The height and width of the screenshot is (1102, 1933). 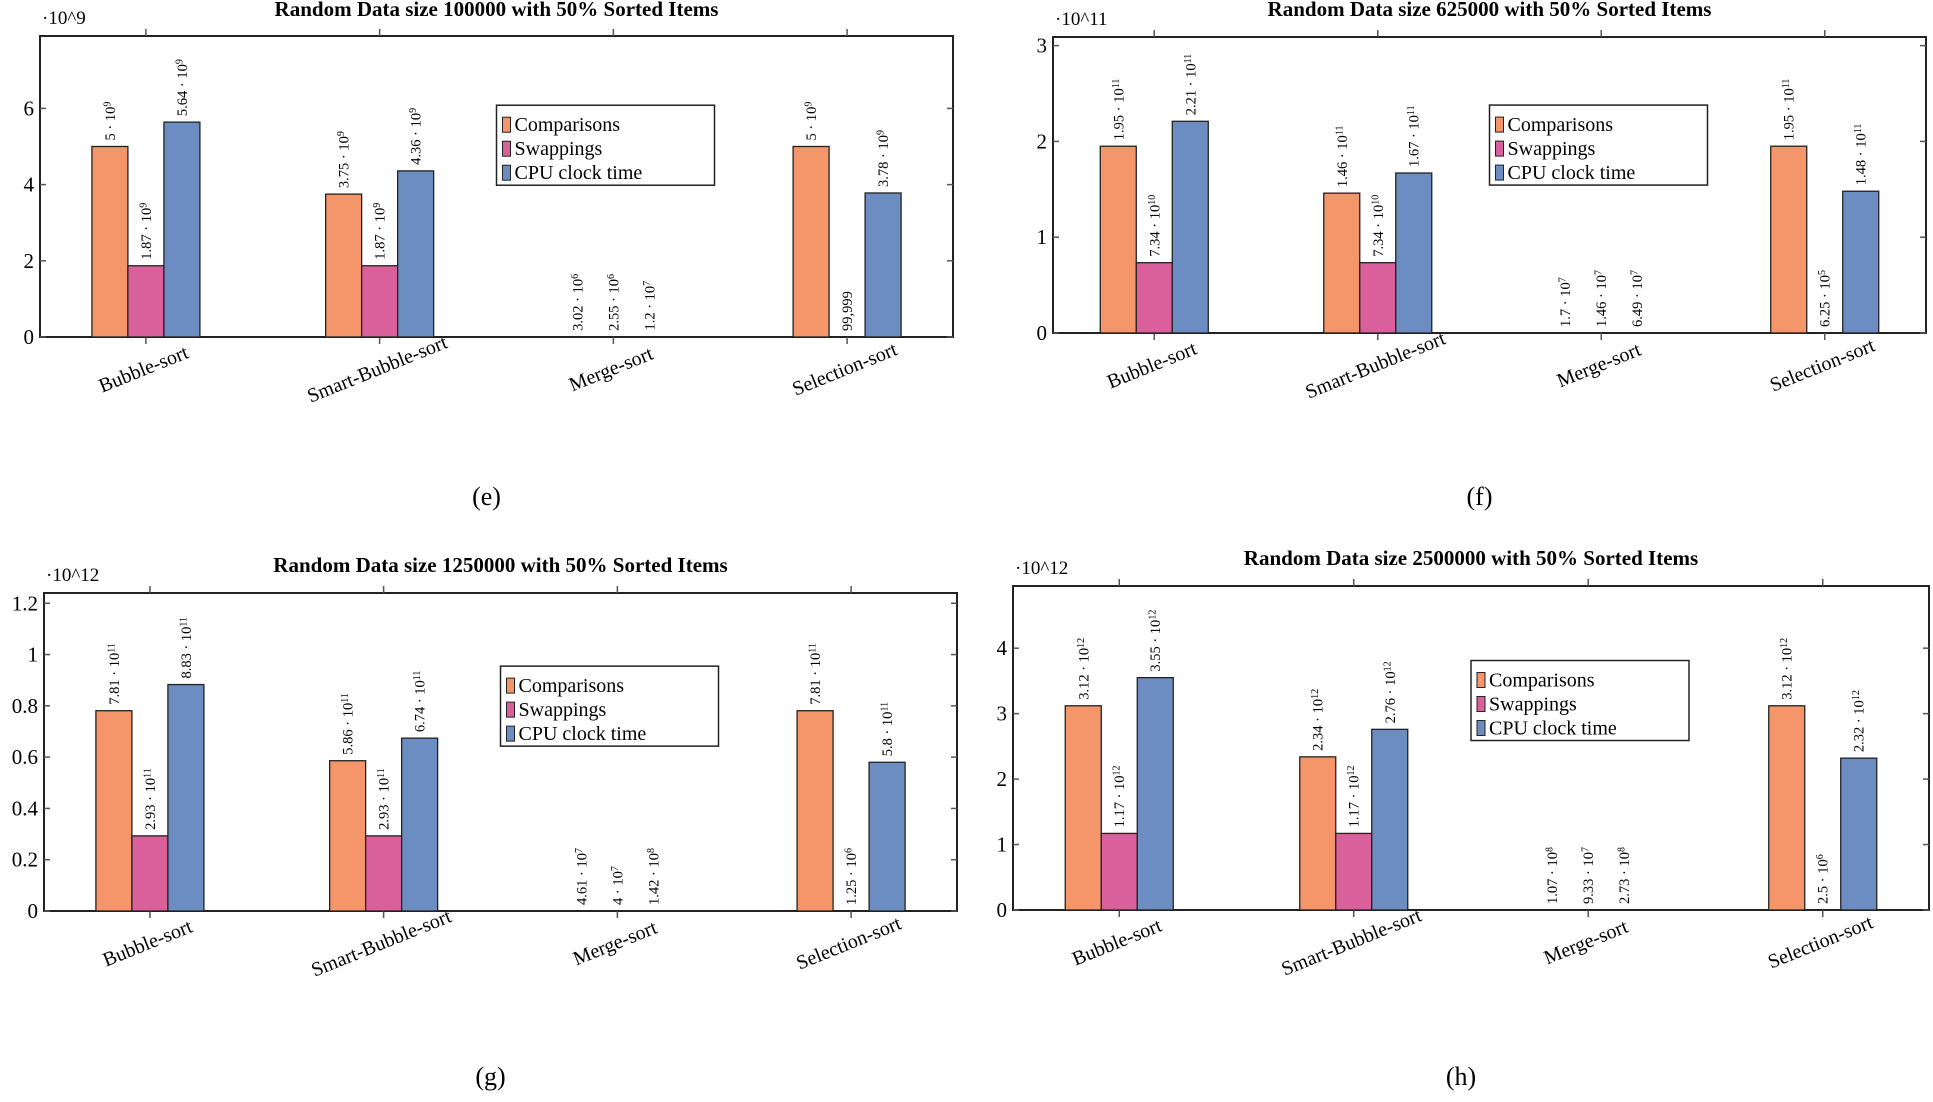 I want to click on bar-value-label: 5.8 · 1011, so click(x=888, y=729).